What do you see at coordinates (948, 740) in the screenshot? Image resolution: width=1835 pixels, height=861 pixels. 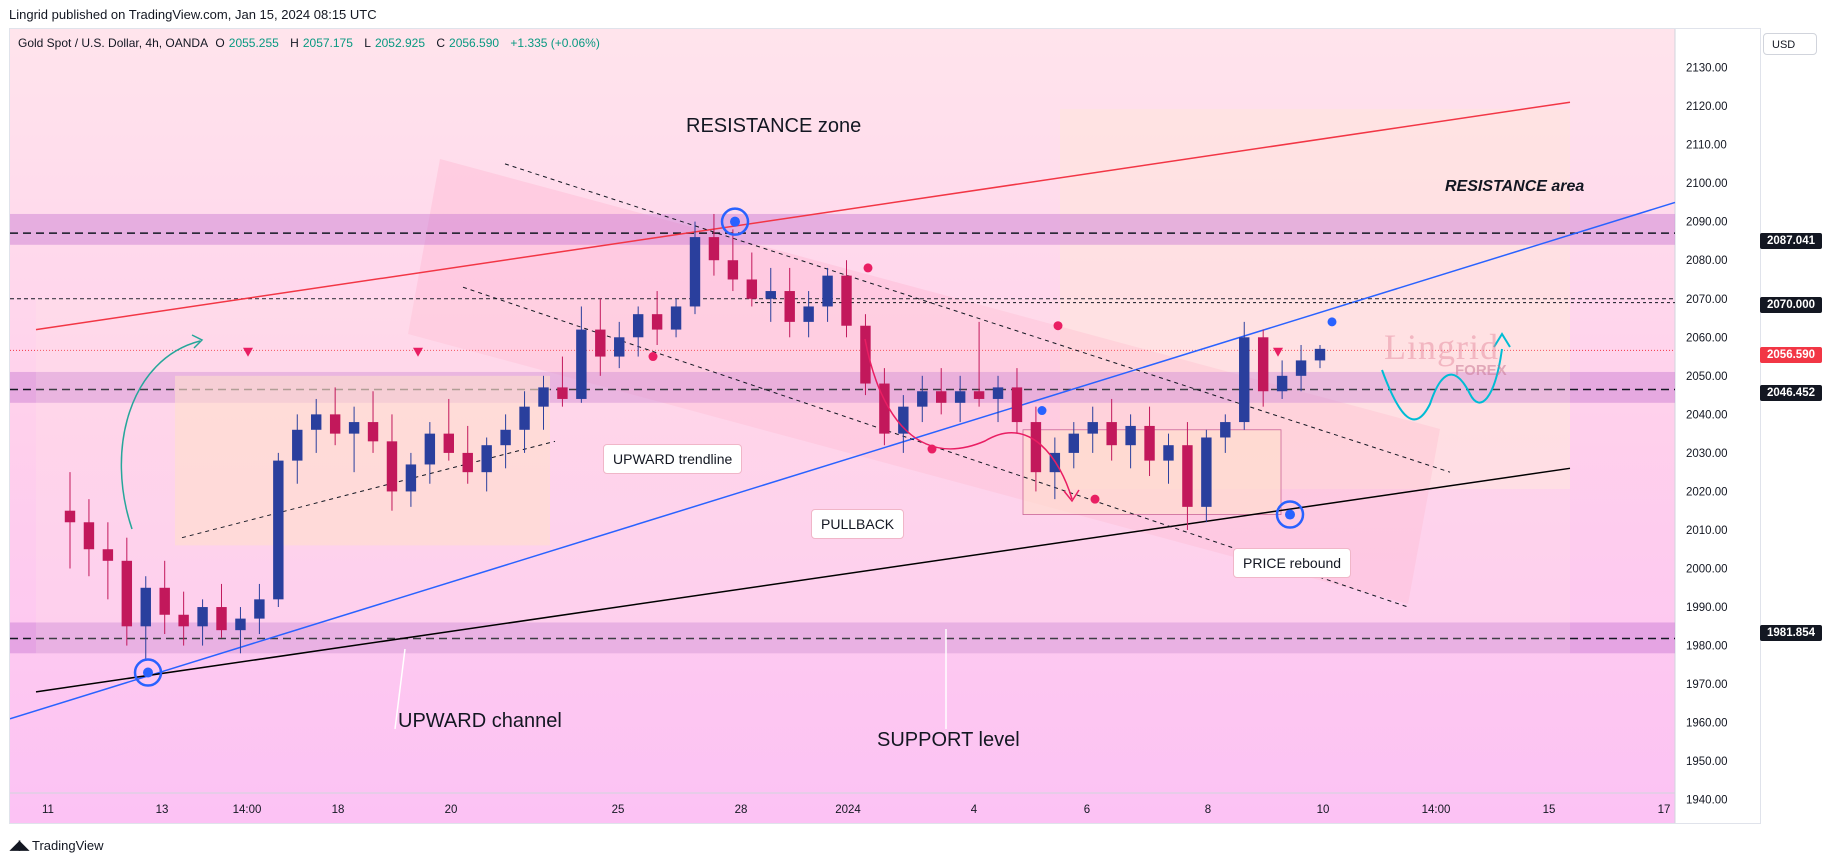 I see `support-level-label: SUPPORT level` at bounding box center [948, 740].